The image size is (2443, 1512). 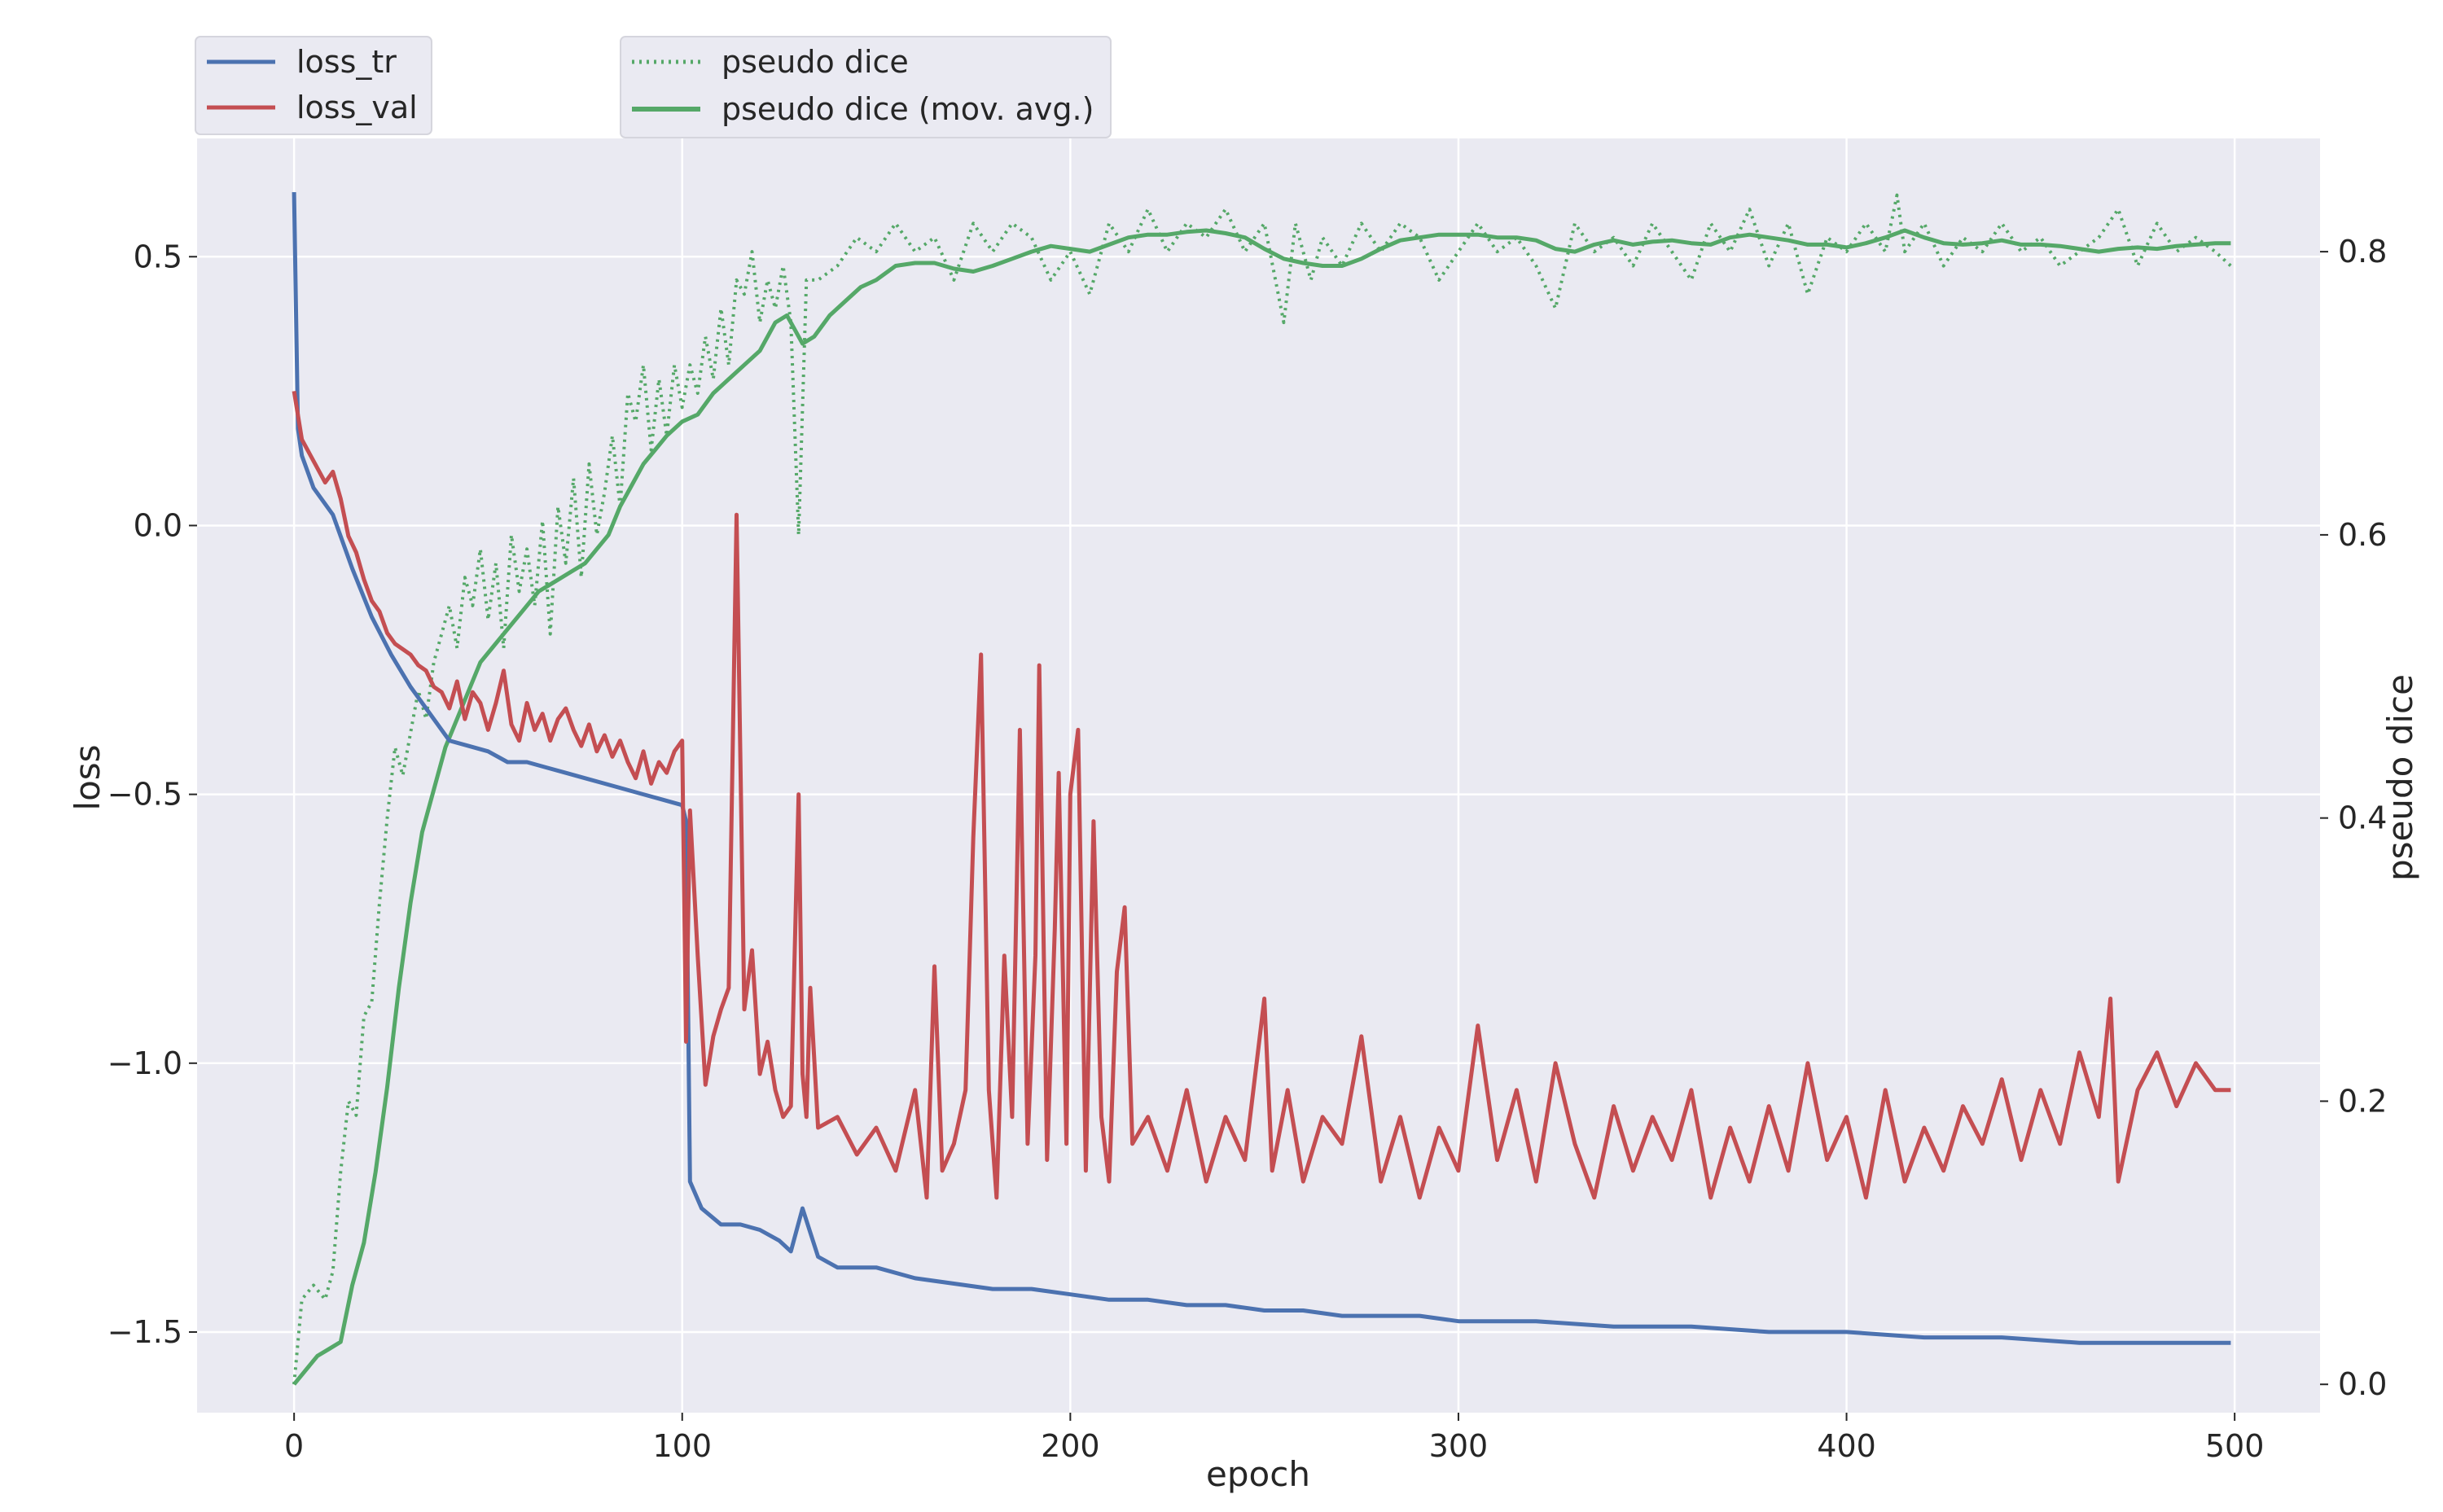 I want to click on x-tick-label: 400, so click(x=1846, y=1446).